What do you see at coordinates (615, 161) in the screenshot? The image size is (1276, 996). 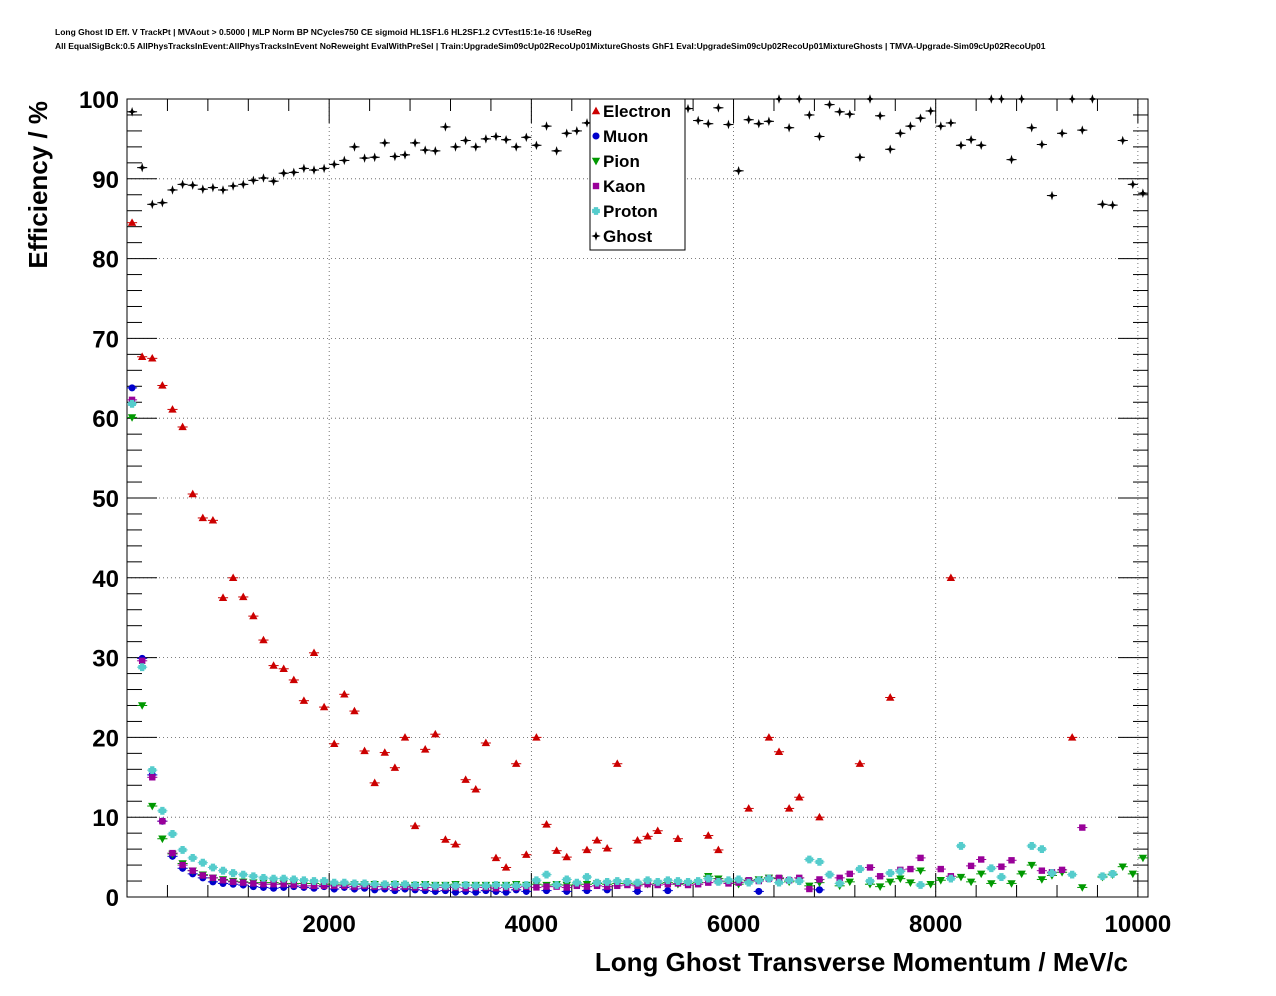 I see `legend-item: Pion` at bounding box center [615, 161].